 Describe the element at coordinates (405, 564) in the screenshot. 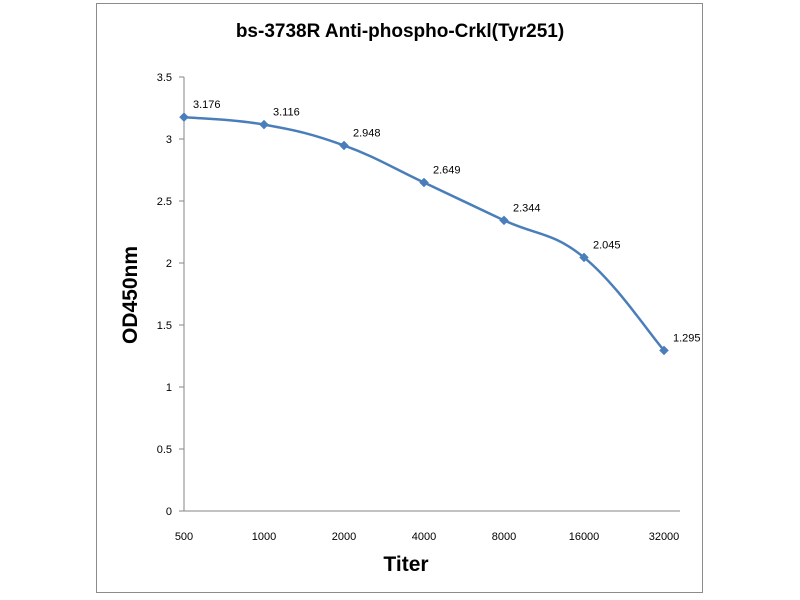

I see `x-axis-title: Titer` at that location.